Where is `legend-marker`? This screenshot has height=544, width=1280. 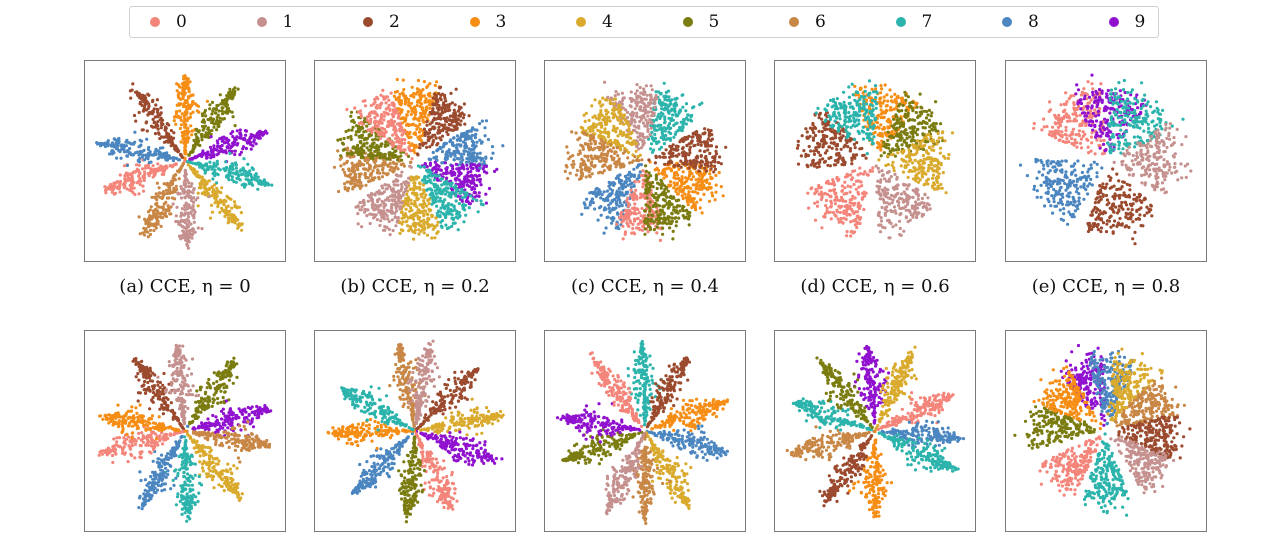
legend-marker is located at coordinates (1007, 22).